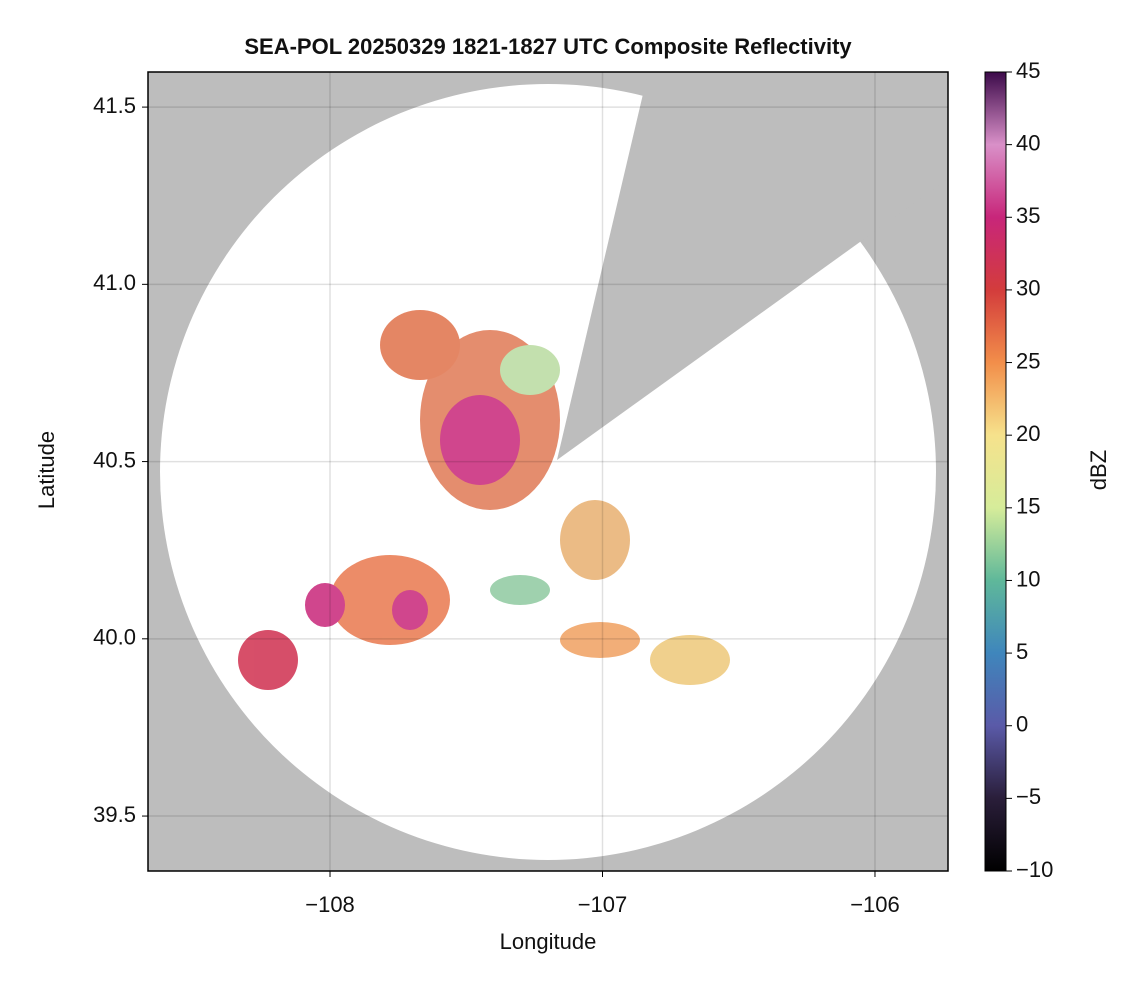 The width and height of the screenshot is (1146, 990). What do you see at coordinates (1028, 433) in the screenshot?
I see `colorbar-tick-label: 20` at bounding box center [1028, 433].